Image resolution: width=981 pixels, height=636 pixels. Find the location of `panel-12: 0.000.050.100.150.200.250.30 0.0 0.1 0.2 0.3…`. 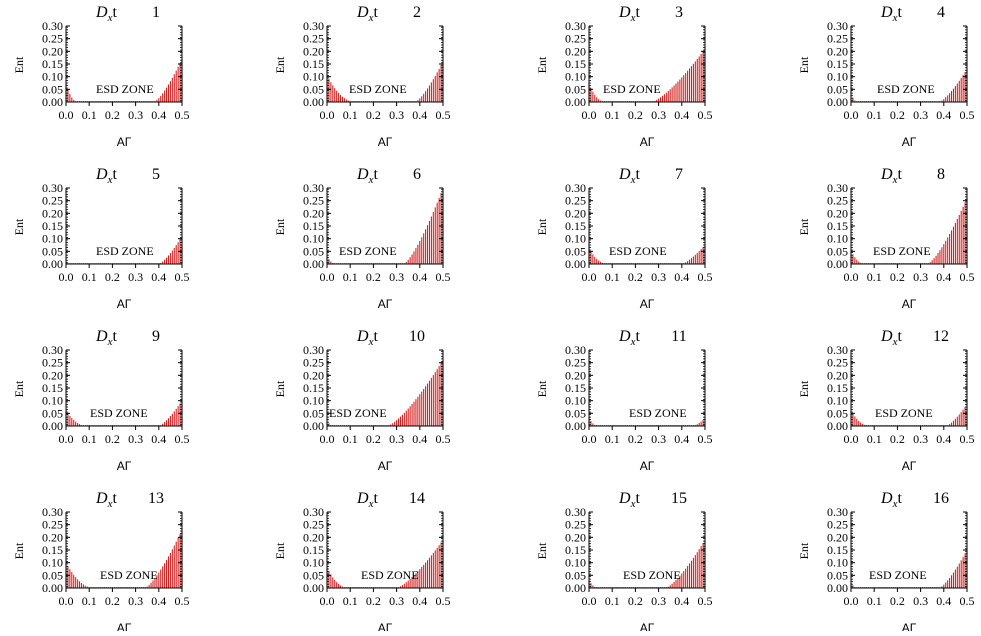

panel-12: 0.000.050.100.150.200.250.30 0.0 0.1 0.2 0.3… is located at coordinates (886, 400).